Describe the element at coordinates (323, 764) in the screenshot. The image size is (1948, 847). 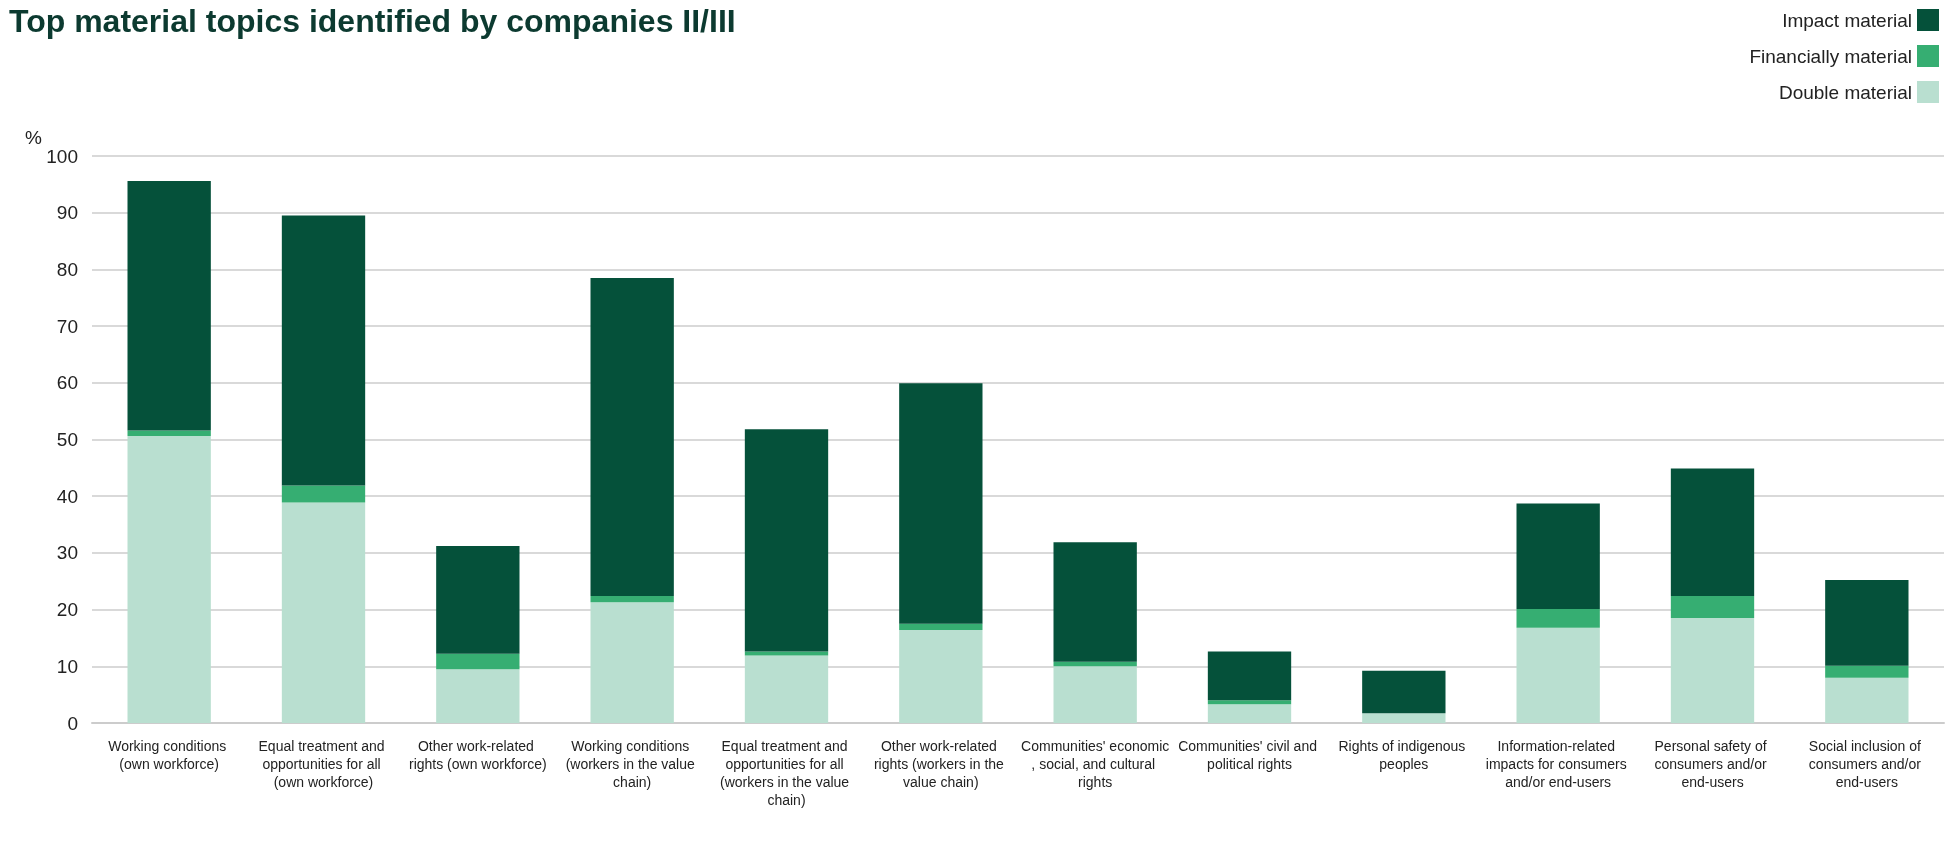
I see `x-tick-label: Equal treatment and opportunities for all (own workforce)` at that location.